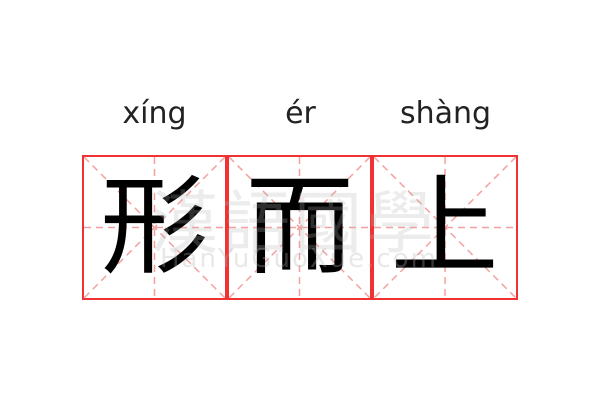 Image resolution: width=600 pixels, height=400 pixels. Describe the element at coordinates (445, 113) in the screenshot. I see `pinyin-3: shàng` at that location.